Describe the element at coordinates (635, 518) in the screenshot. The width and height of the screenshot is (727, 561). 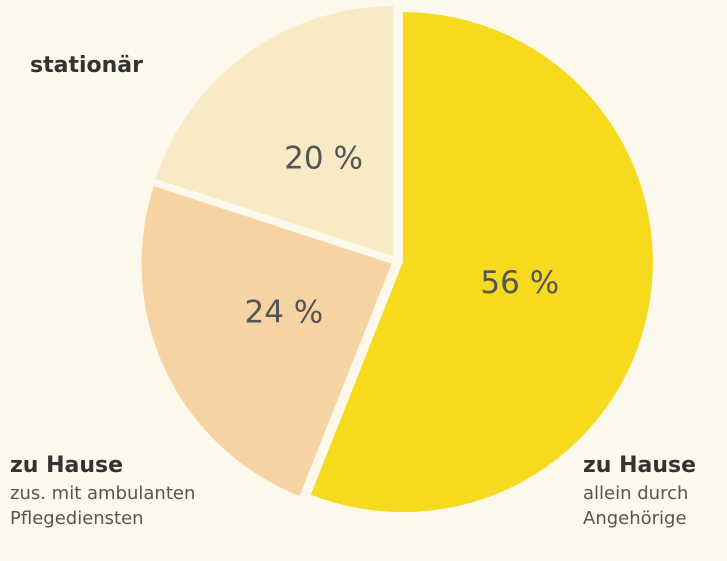
I see `category-note: Angehörige` at that location.